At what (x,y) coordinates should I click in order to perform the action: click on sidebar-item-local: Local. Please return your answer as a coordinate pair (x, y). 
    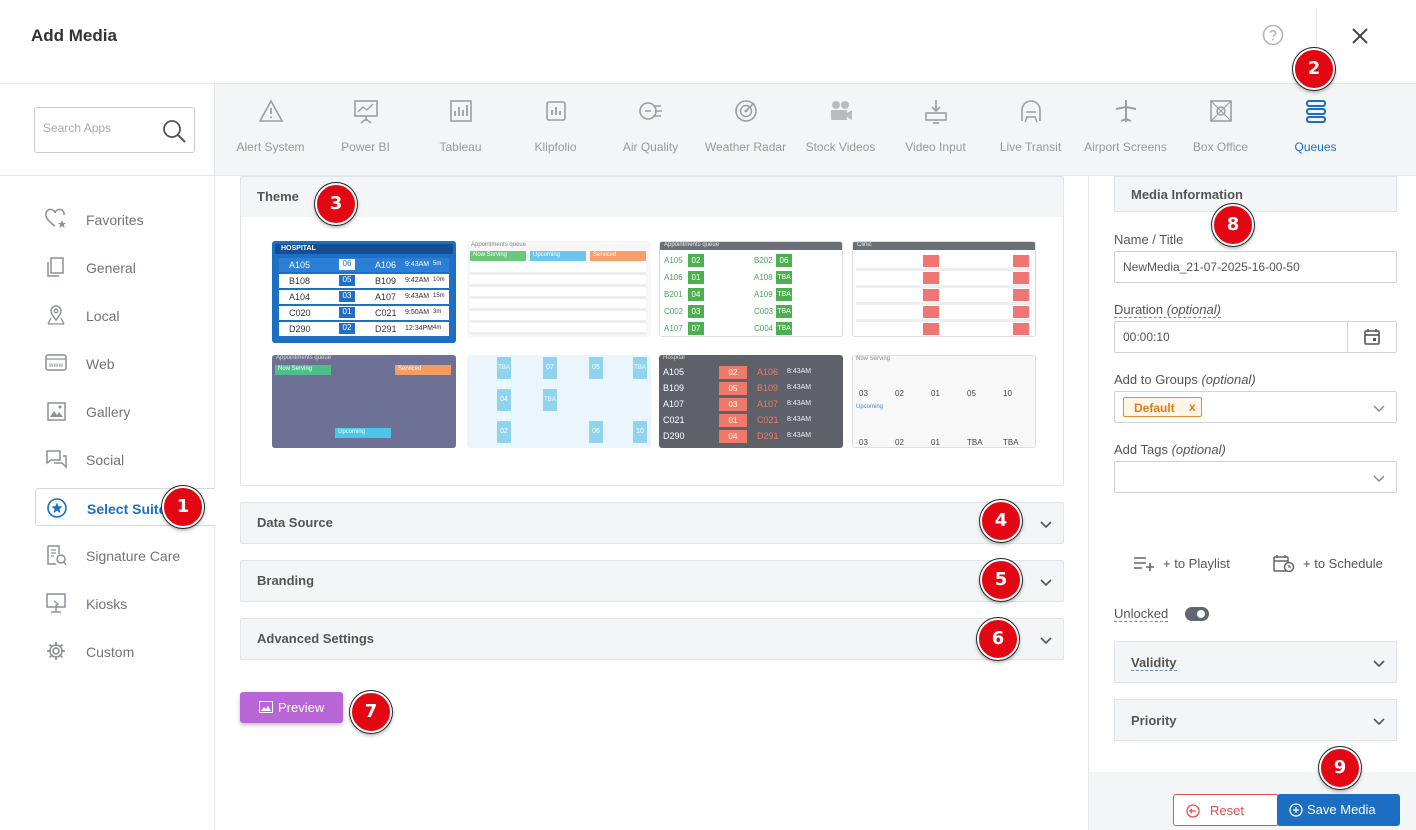
    Looking at the image, I should click on (125, 315).